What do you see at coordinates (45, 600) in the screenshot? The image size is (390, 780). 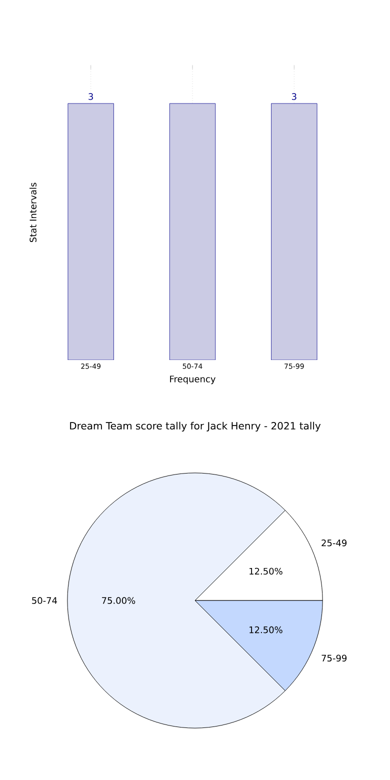 I see `slice-label: 50-74` at bounding box center [45, 600].